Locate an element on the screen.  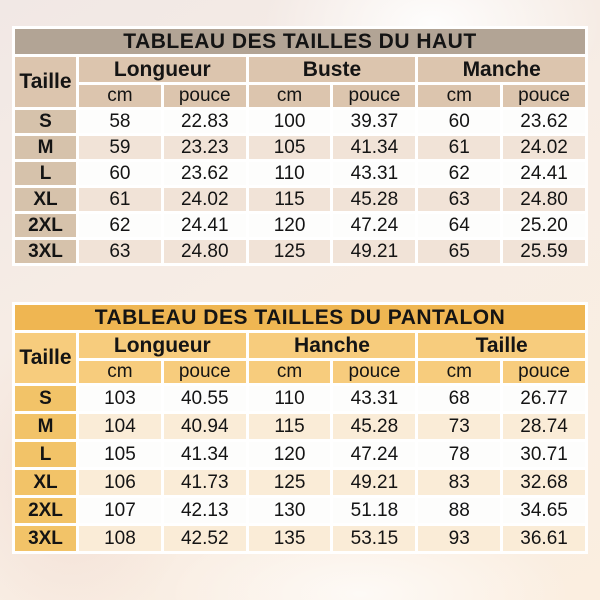
table-row-3xl: 3XL 63 24.80 125 49.21 65 25.59 is located at coordinates (300, 251).